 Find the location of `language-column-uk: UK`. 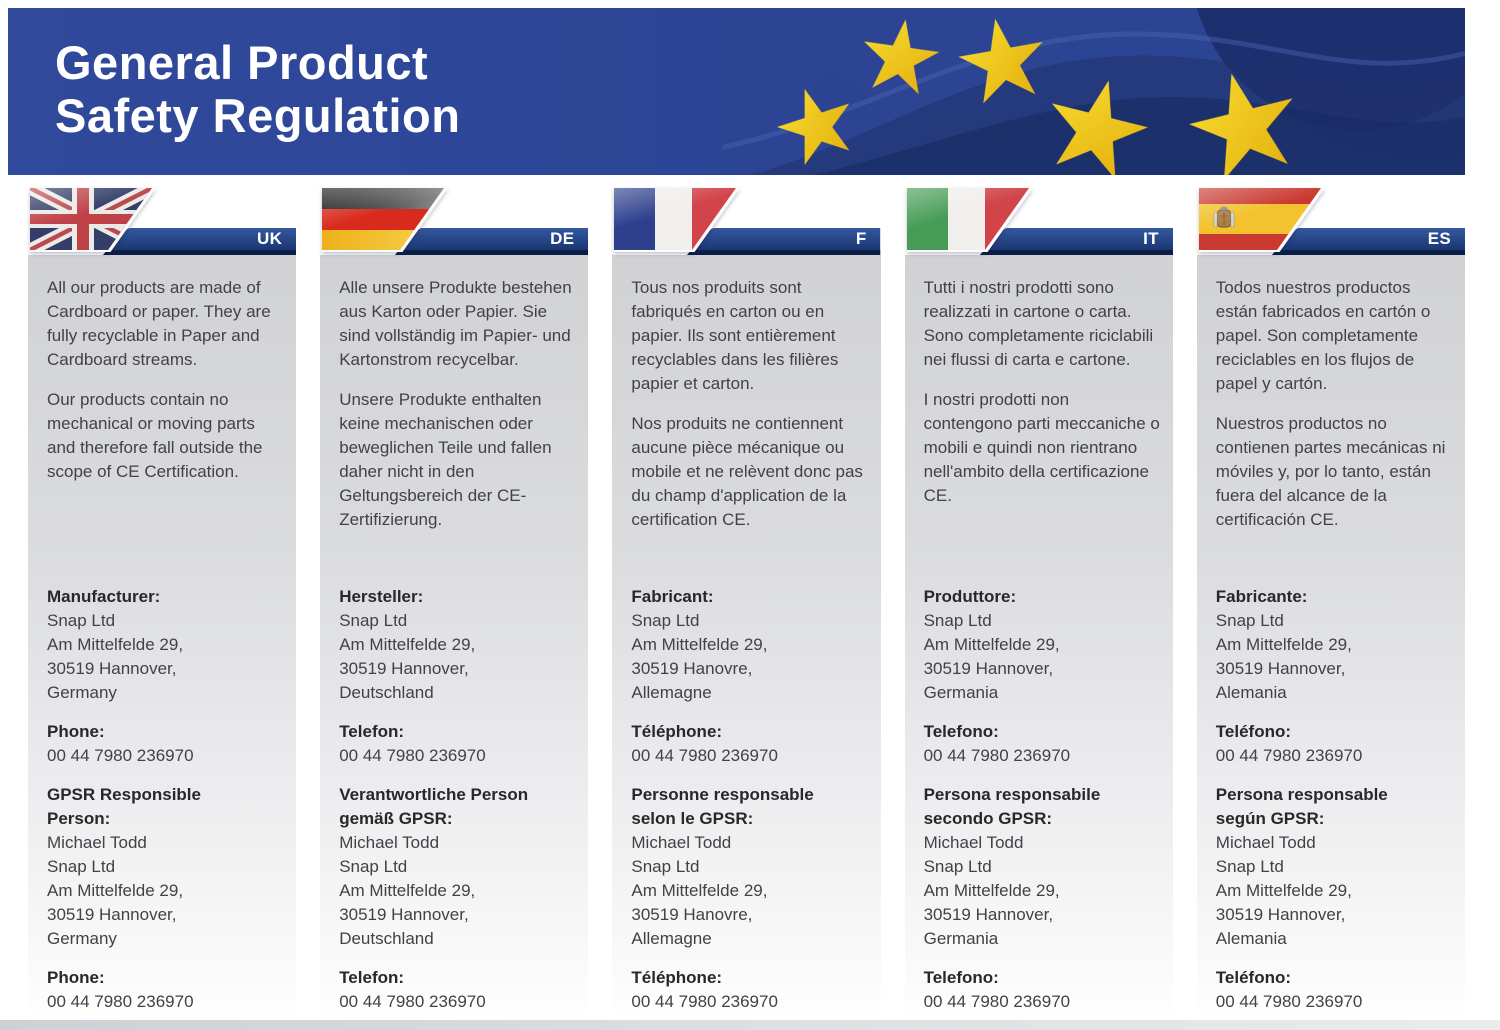

language-column-uk: UK is located at coordinates (162, 598).